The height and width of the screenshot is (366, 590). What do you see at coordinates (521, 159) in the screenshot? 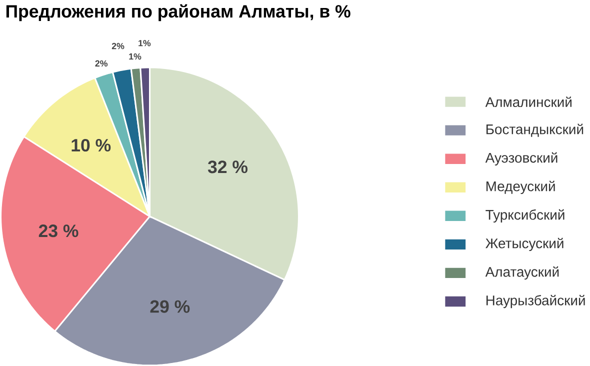
I see `legend-label: Ауэзовский` at bounding box center [521, 159].